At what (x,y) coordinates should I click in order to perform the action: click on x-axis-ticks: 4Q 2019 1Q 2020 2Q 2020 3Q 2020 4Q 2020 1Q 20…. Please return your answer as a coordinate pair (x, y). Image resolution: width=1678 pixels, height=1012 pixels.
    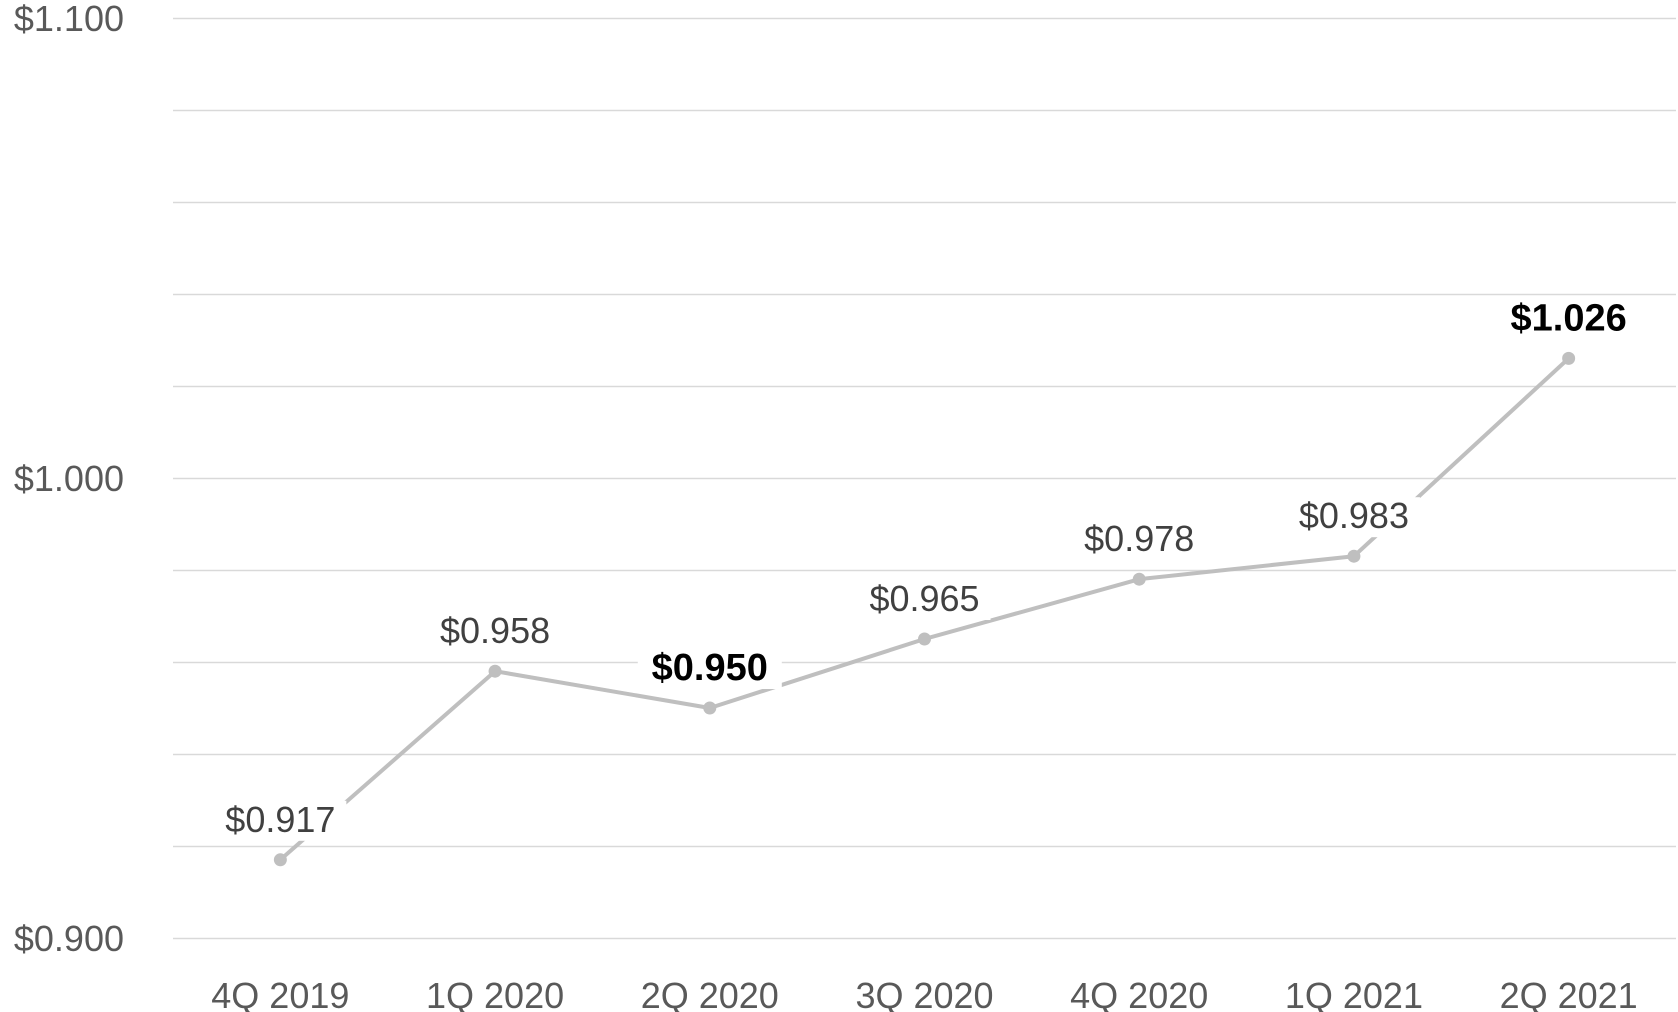
    Looking at the image, I should click on (924, 993).